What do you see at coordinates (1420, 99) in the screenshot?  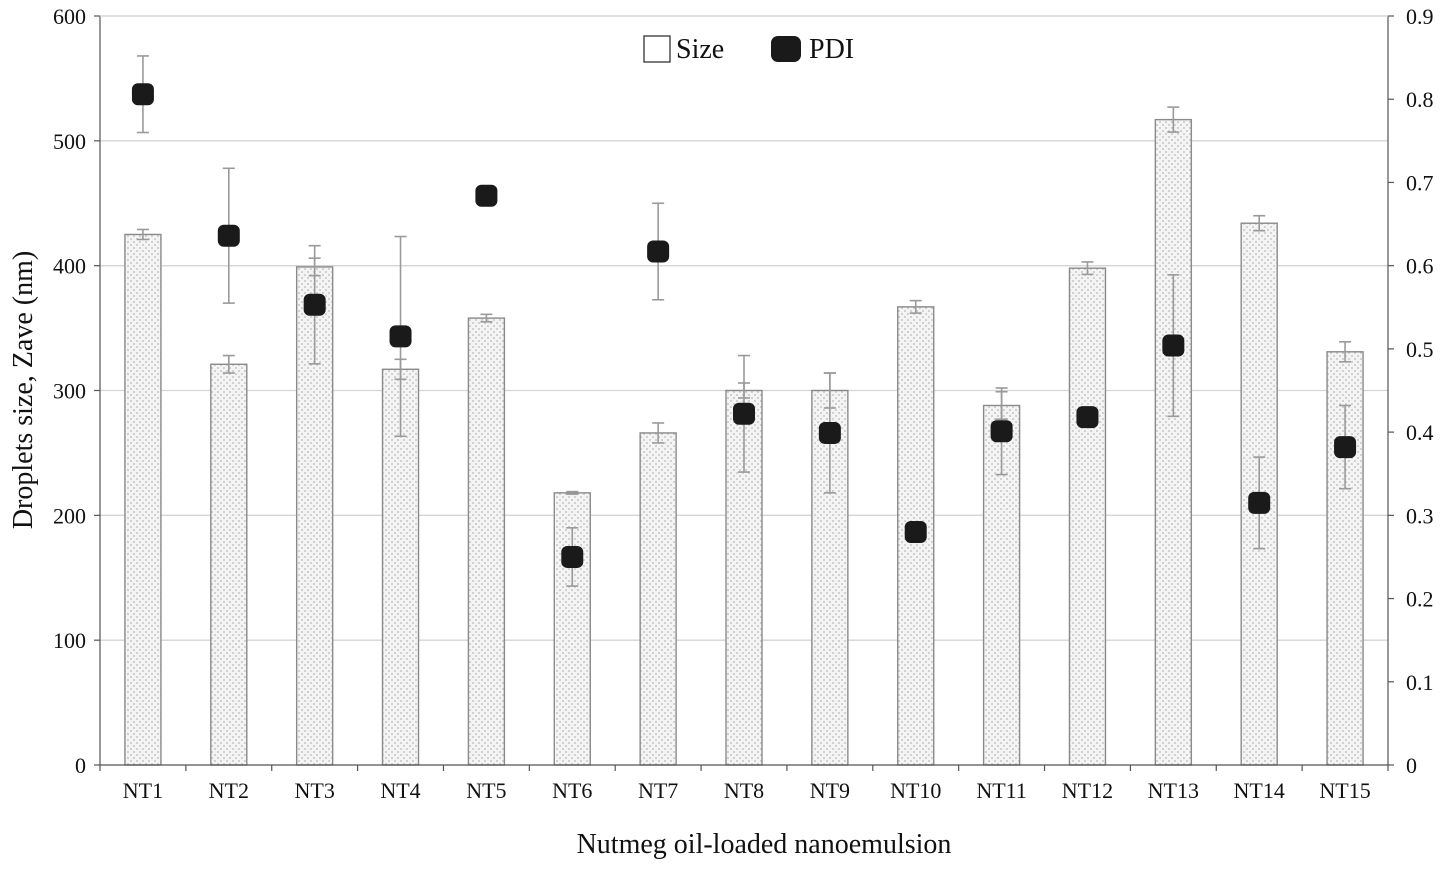 I see `y-tick-label-right: 0.8` at bounding box center [1420, 99].